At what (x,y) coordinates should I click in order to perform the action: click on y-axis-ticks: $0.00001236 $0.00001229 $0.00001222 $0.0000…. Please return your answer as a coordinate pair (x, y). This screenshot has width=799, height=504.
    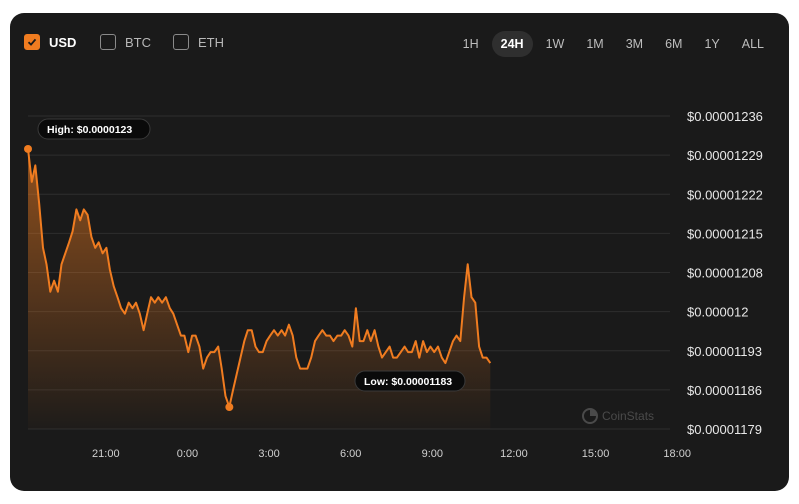
    Looking at the image, I should click on (725, 273).